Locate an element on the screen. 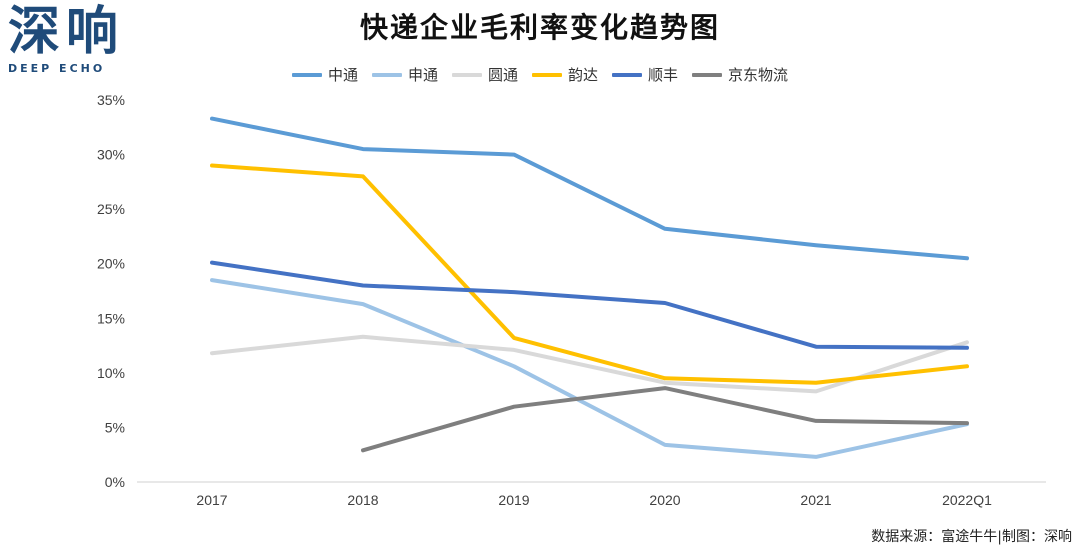 The image size is (1080, 552). legend-label: 京东物流 is located at coordinates (758, 75).